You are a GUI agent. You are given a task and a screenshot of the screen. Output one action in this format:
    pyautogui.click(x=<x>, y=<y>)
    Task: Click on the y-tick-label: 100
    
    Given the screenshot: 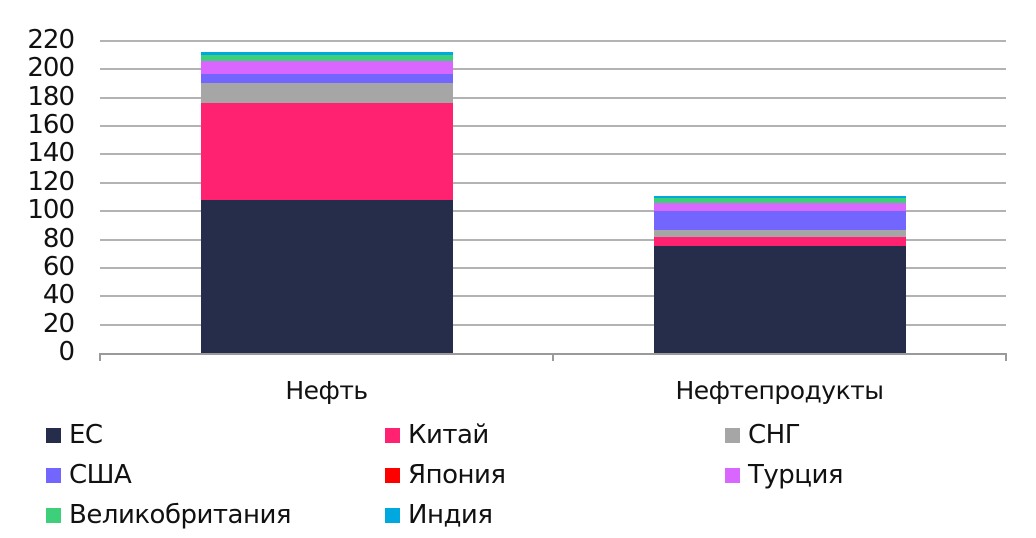 What is the action you would take?
    pyautogui.click(x=51, y=210)
    